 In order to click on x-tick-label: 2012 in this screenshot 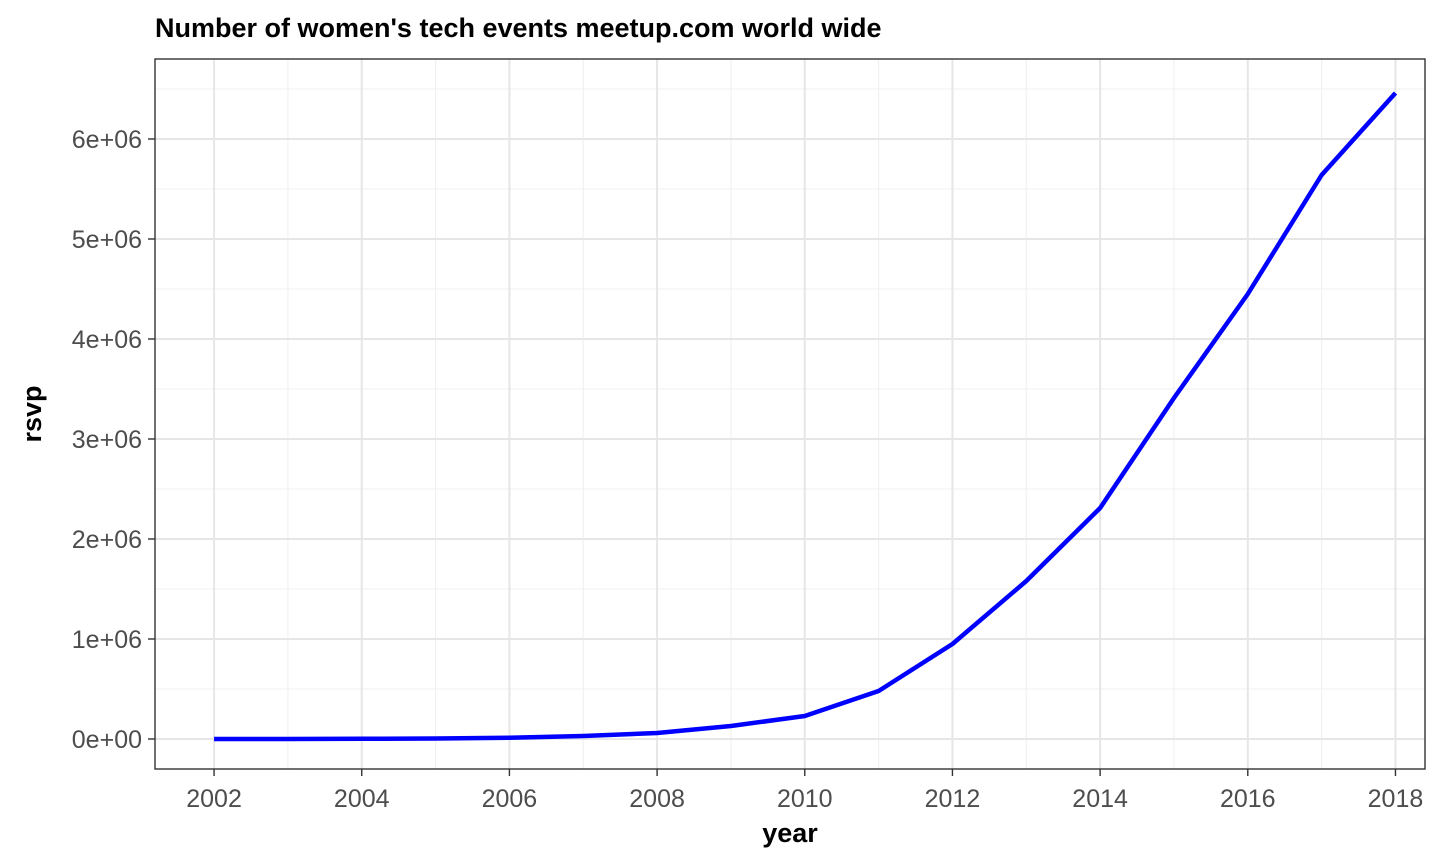, I will do `click(953, 799)`.